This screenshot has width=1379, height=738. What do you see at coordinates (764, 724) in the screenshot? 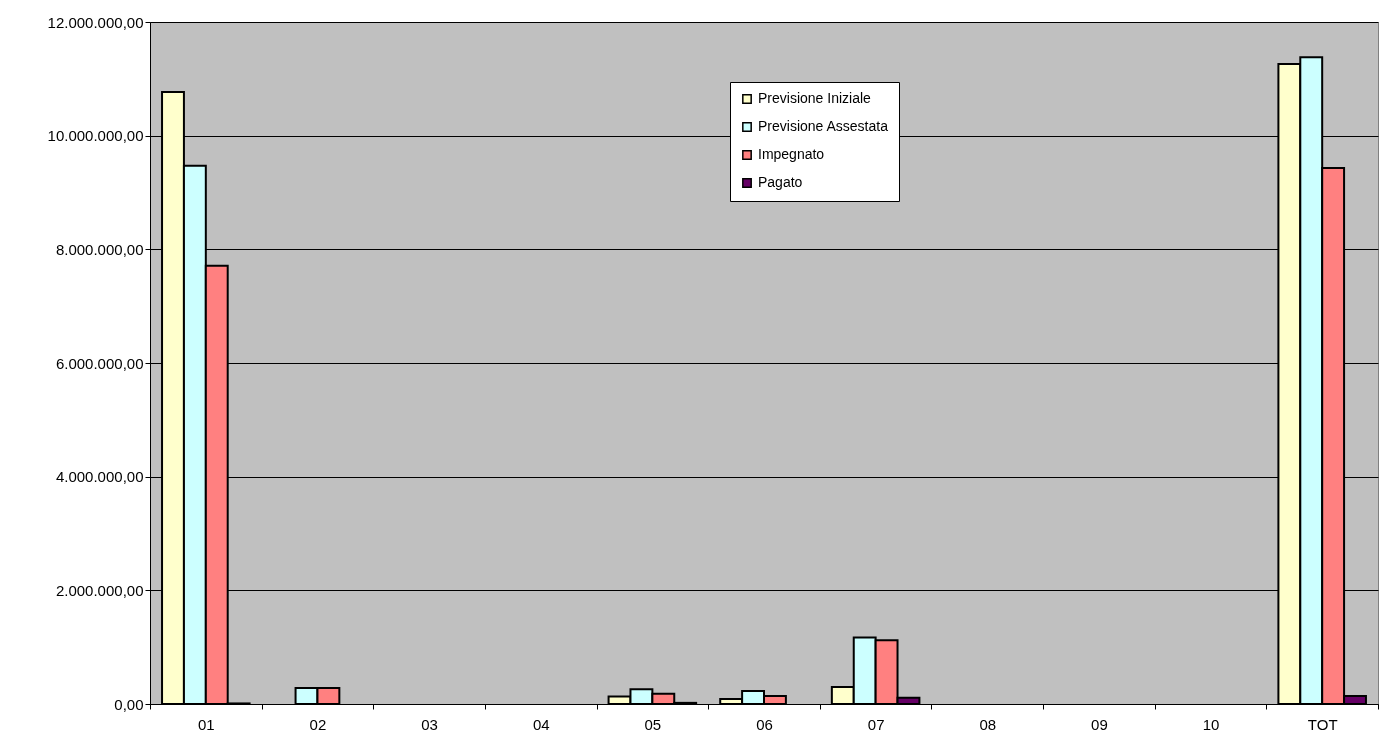
I see `x-tick-label: 06` at bounding box center [764, 724].